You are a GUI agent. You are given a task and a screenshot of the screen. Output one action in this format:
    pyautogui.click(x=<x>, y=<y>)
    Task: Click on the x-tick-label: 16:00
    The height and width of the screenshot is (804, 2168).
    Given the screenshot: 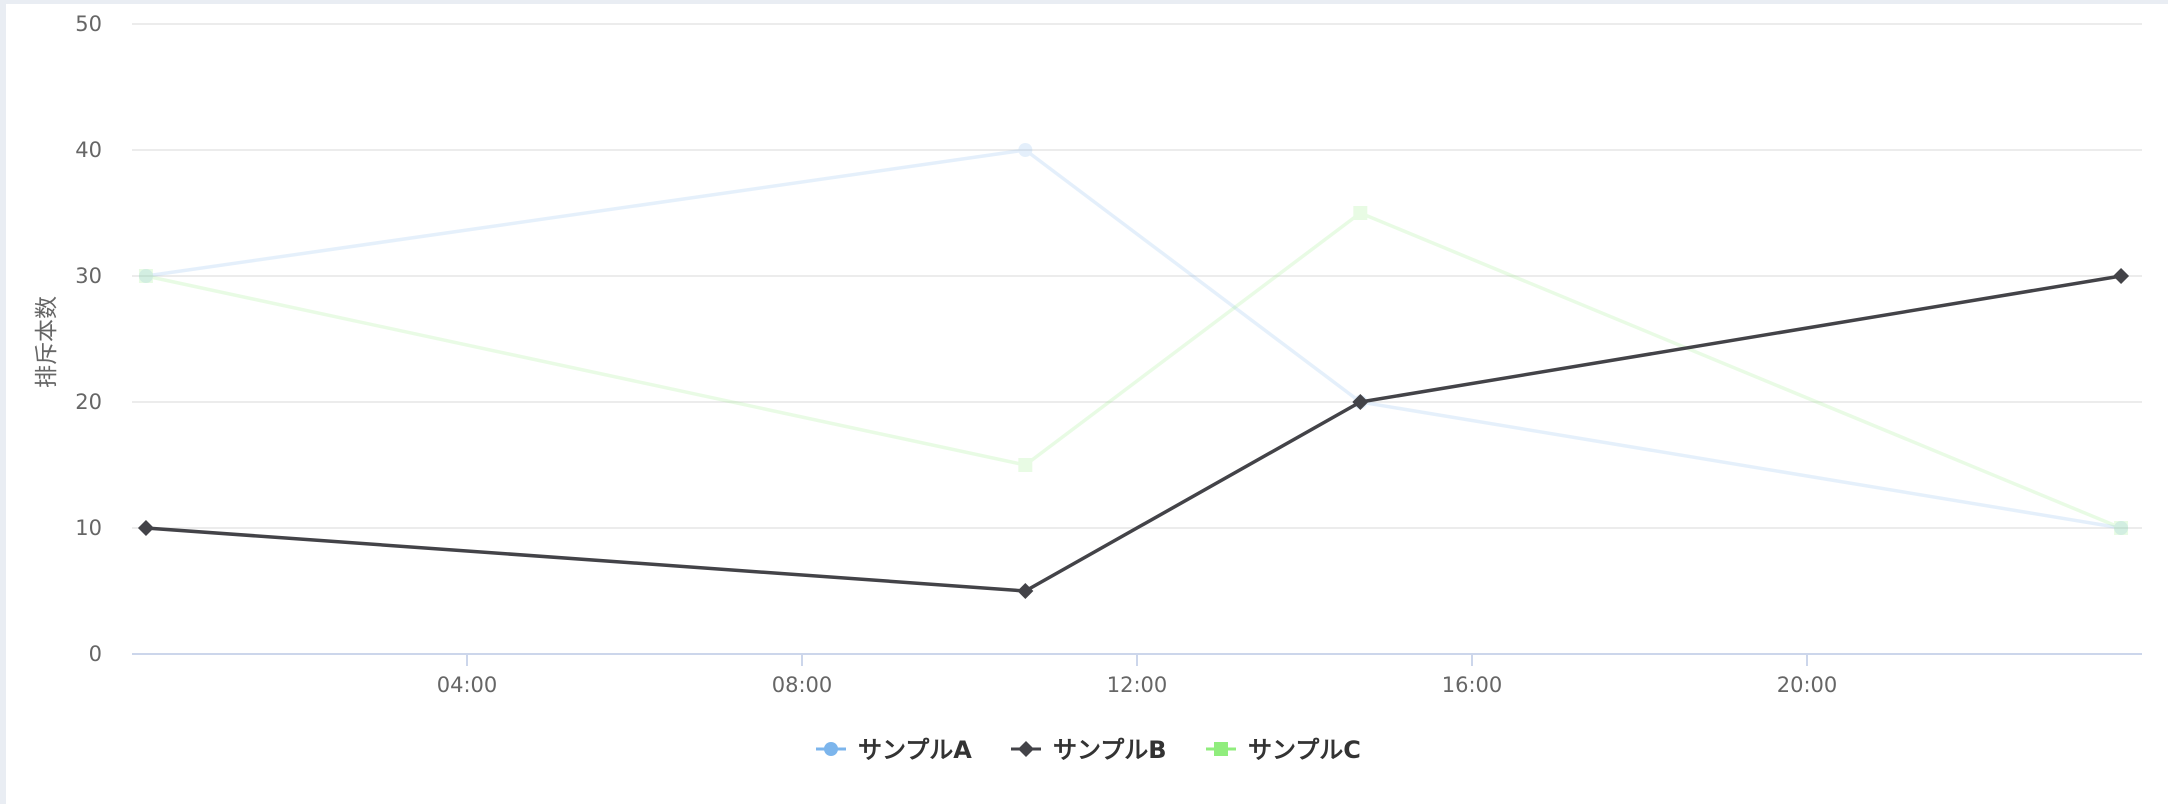 What is the action you would take?
    pyautogui.click(x=1472, y=685)
    